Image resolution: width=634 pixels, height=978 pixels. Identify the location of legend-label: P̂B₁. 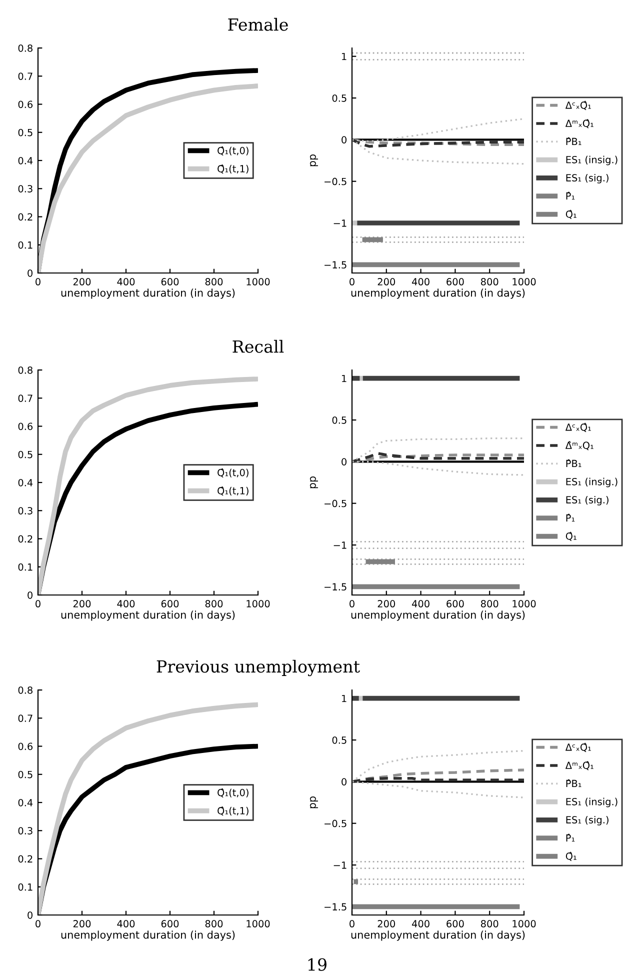
(574, 783).